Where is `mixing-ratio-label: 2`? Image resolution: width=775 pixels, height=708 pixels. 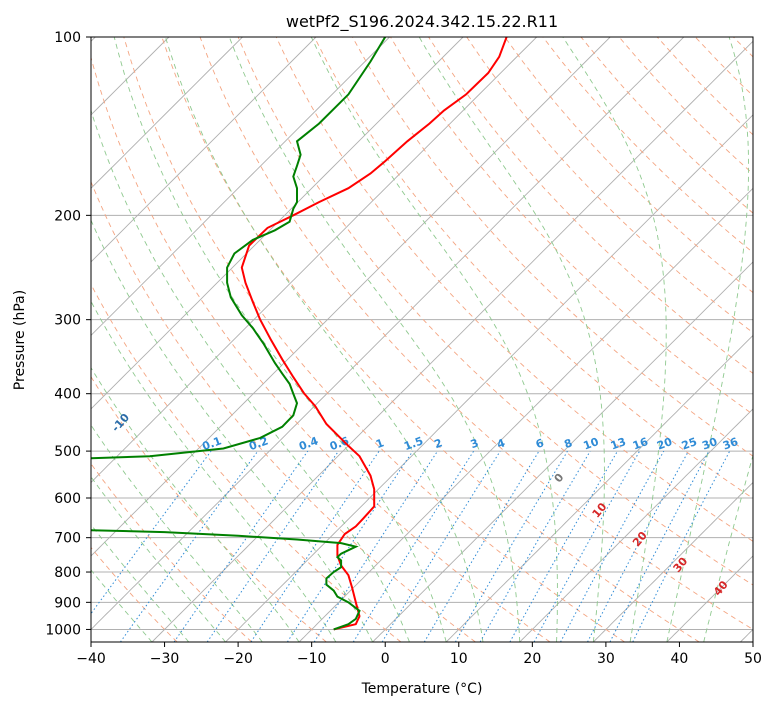 mixing-ratio-label: 2 is located at coordinates (439, 443).